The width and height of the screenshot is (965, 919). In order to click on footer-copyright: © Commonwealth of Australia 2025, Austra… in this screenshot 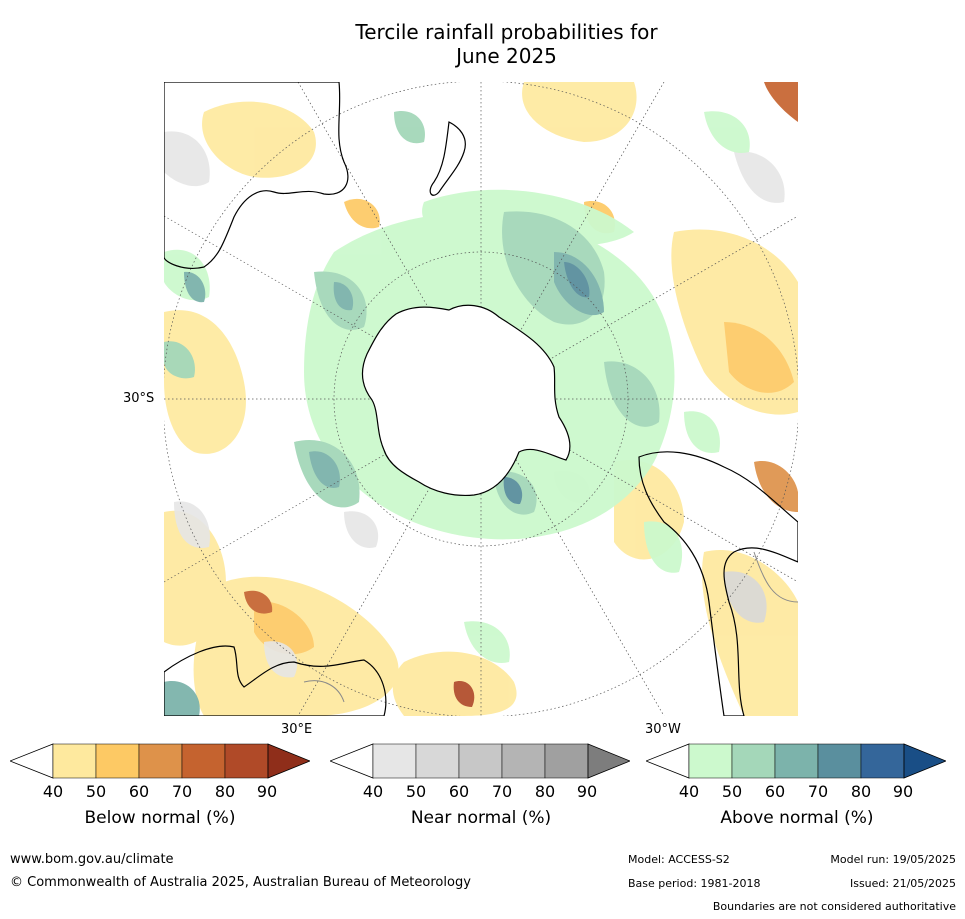, I will do `click(240, 882)`.